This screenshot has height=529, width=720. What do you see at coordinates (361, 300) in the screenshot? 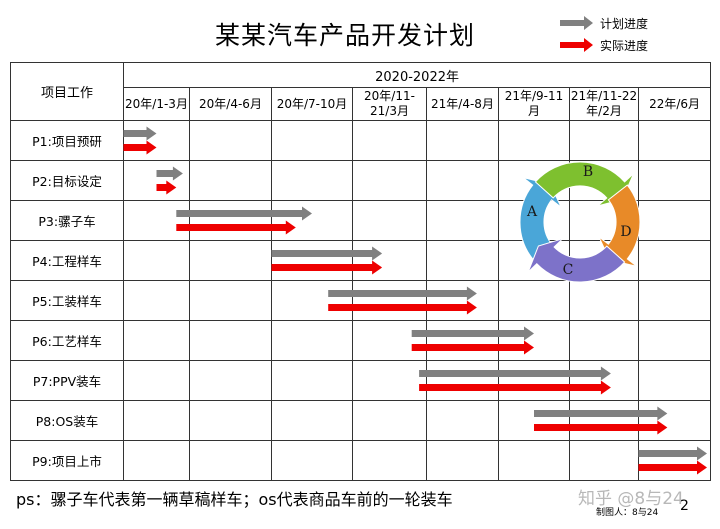
I see `task-row: P5:工装样车` at bounding box center [361, 300].